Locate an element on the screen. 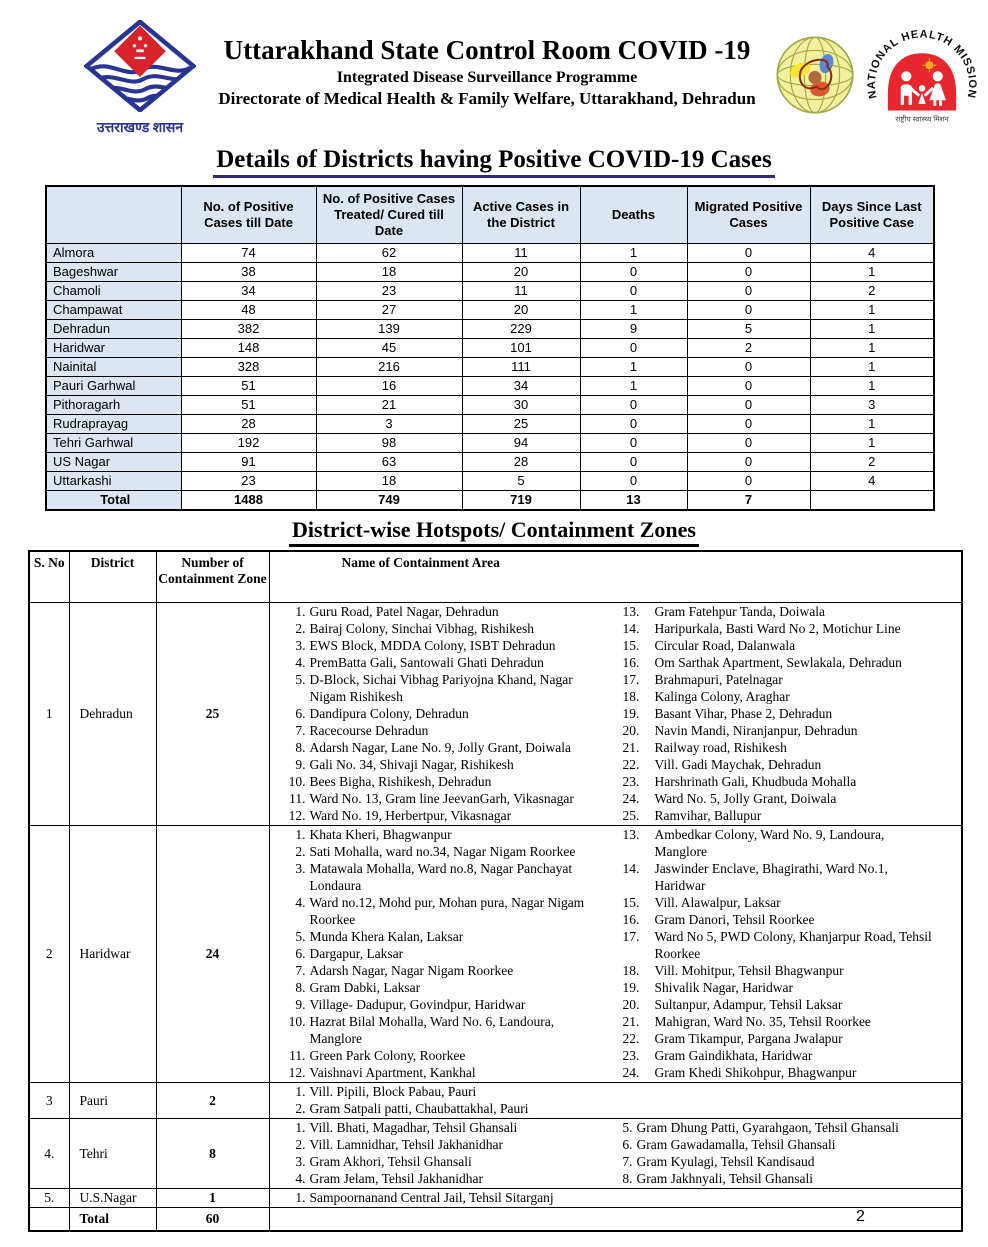 This screenshot has width=988, height=1247. district-row: Pauri Garhwal 51 16 34 1 0 1 is located at coordinates (490, 386).